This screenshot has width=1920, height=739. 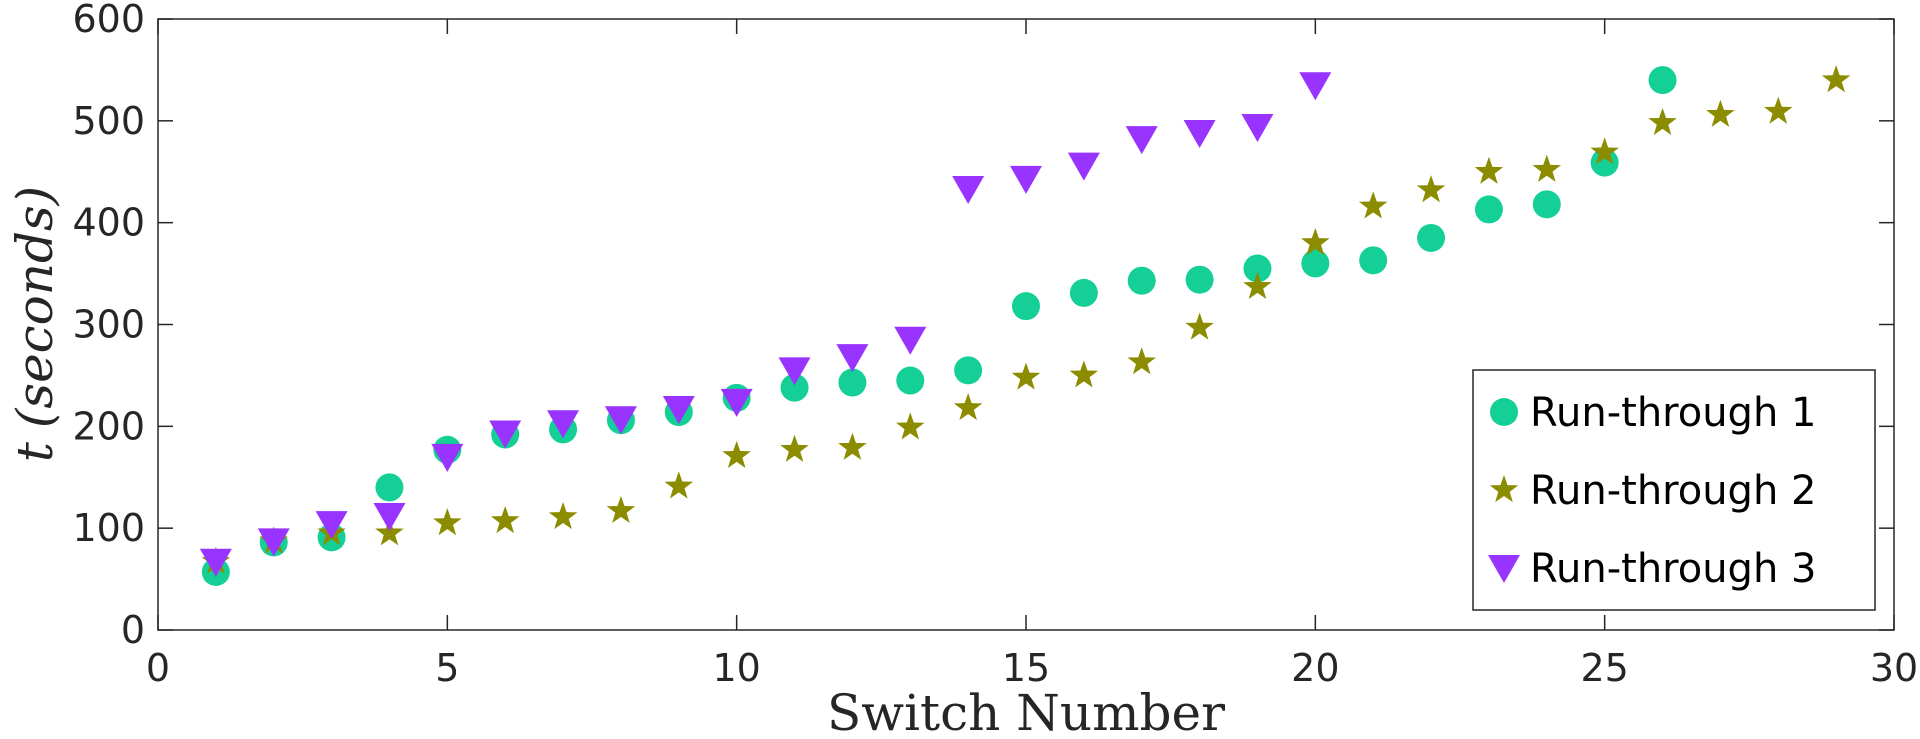 What do you see at coordinates (1315, 668) in the screenshot?
I see `x-tick-label: 20` at bounding box center [1315, 668].